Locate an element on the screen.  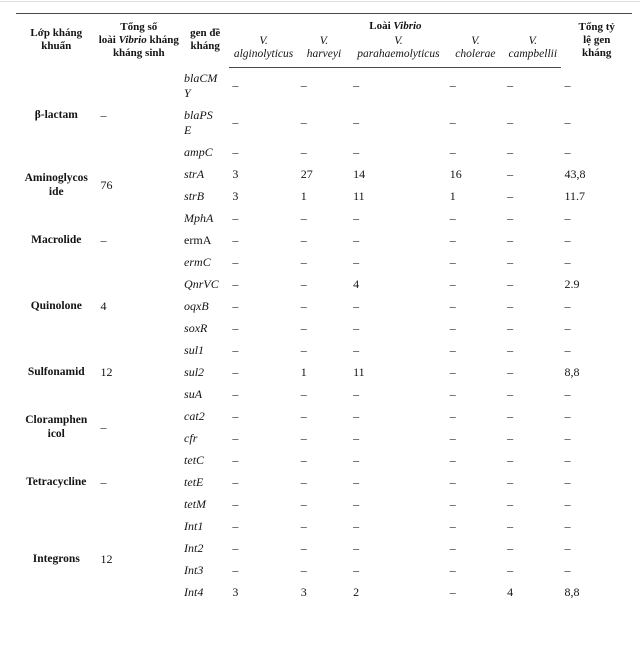
gene-row: Tetracycline – tetC – – – – – – is located at coordinates (324, 469).